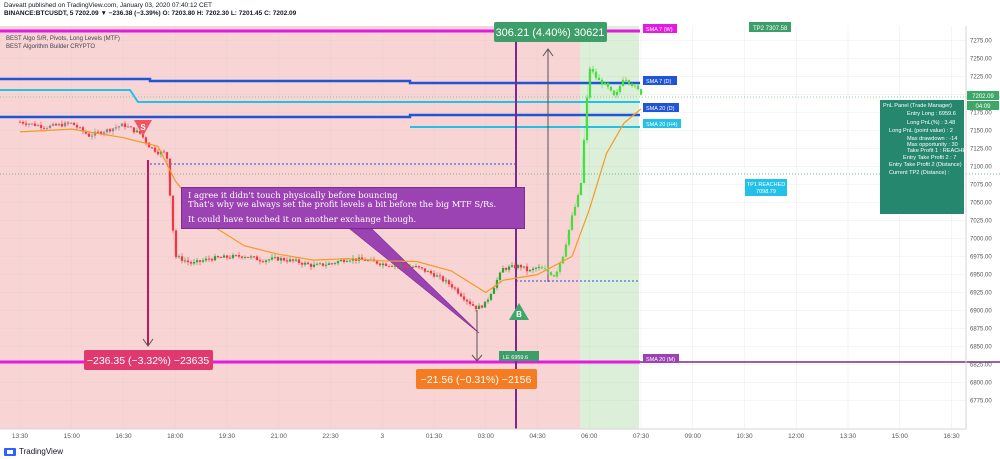  I want to click on buy-marker: B, so click(519, 311).